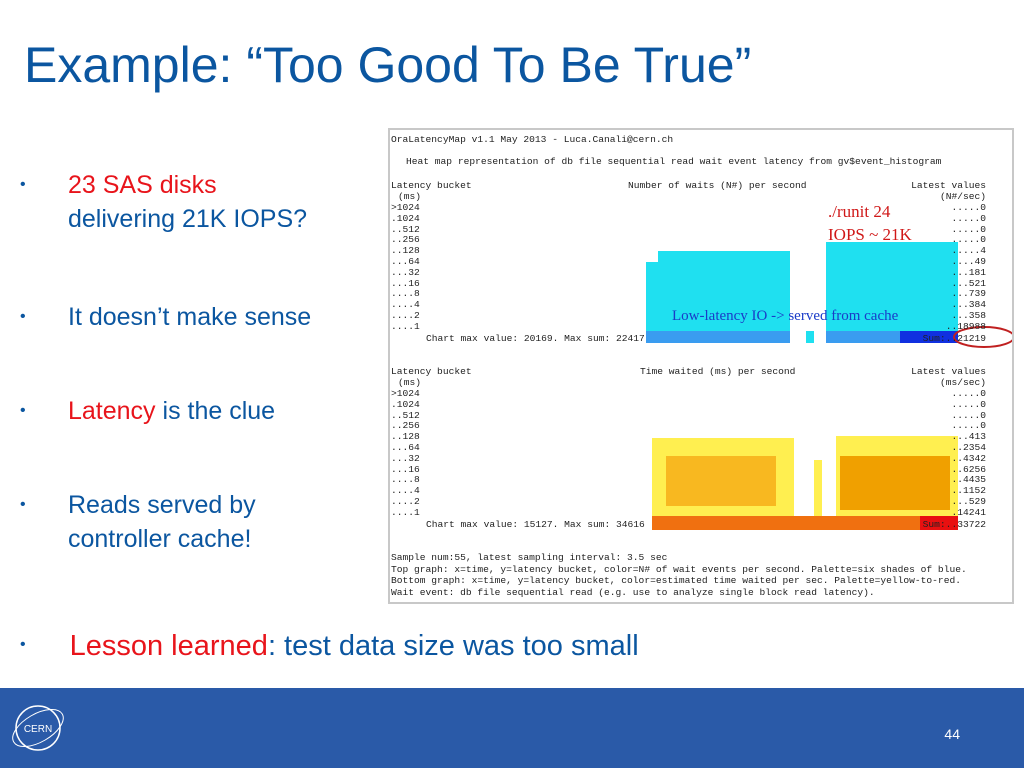 The width and height of the screenshot is (1024, 768). What do you see at coordinates (859, 211) in the screenshot?
I see `annotation: ./runit 24` at bounding box center [859, 211].